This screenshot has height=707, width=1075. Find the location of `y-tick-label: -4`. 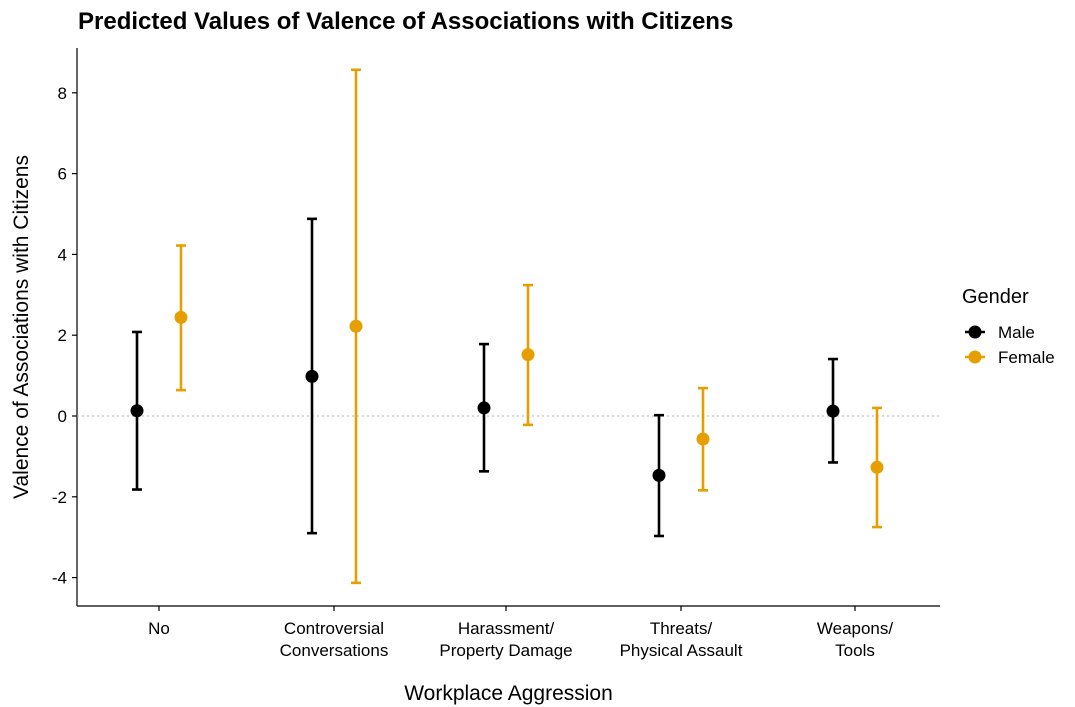

y-tick-label: -4 is located at coordinates (59, 578).